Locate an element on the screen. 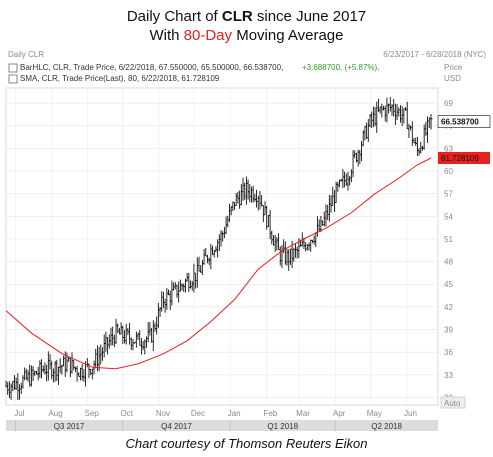 The height and width of the screenshot is (457, 493). x-tick-label: Feb is located at coordinates (270, 413).